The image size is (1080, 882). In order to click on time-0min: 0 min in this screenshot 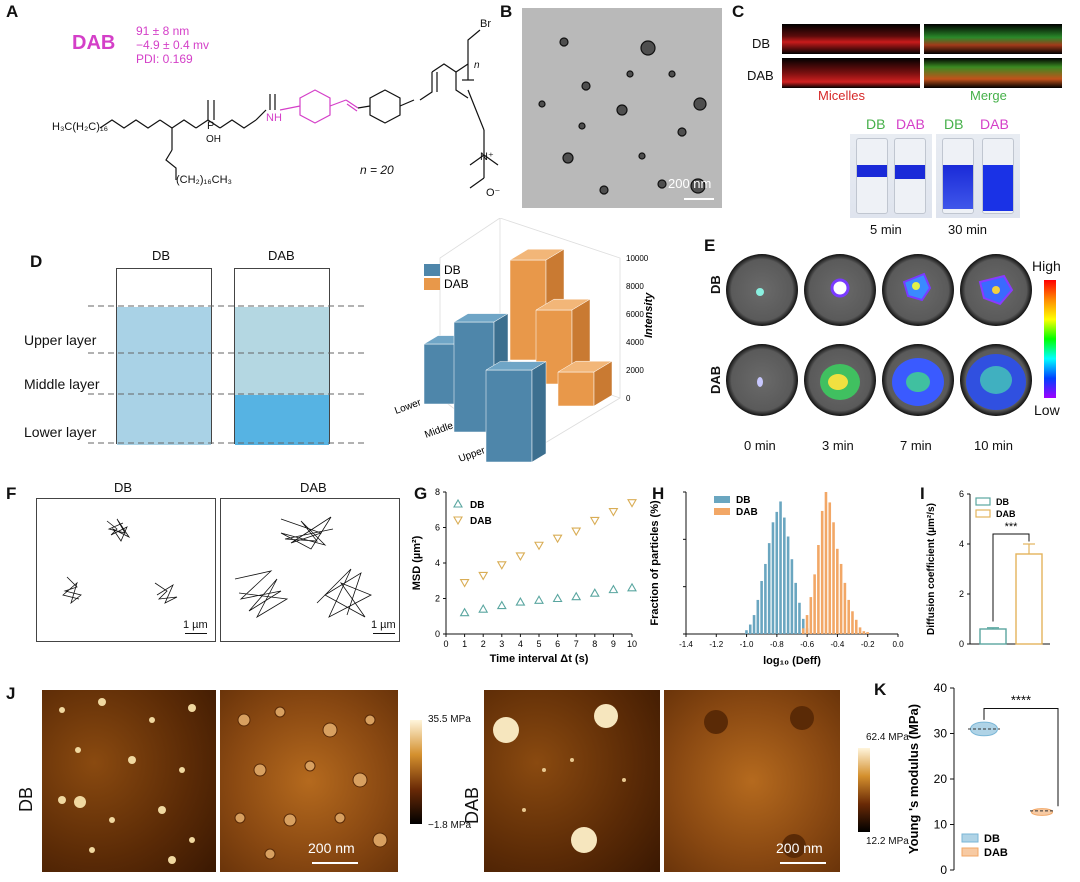, I will do `click(760, 445)`.